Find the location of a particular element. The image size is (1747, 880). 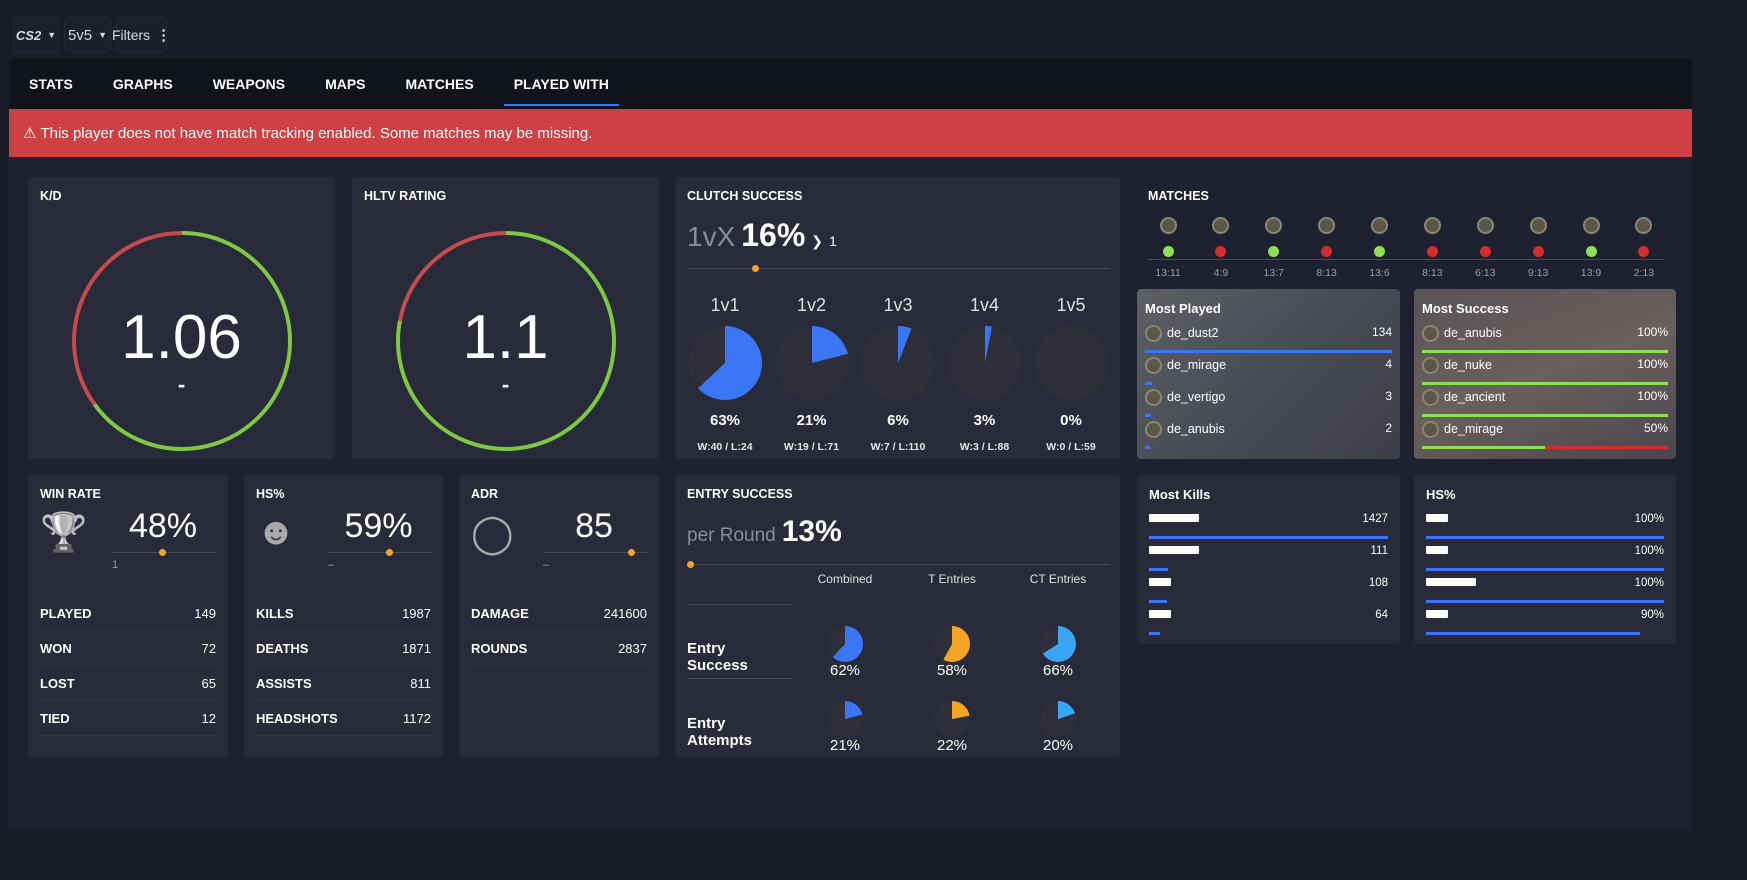

trophy-icon: 🏆 is located at coordinates (64, 533).